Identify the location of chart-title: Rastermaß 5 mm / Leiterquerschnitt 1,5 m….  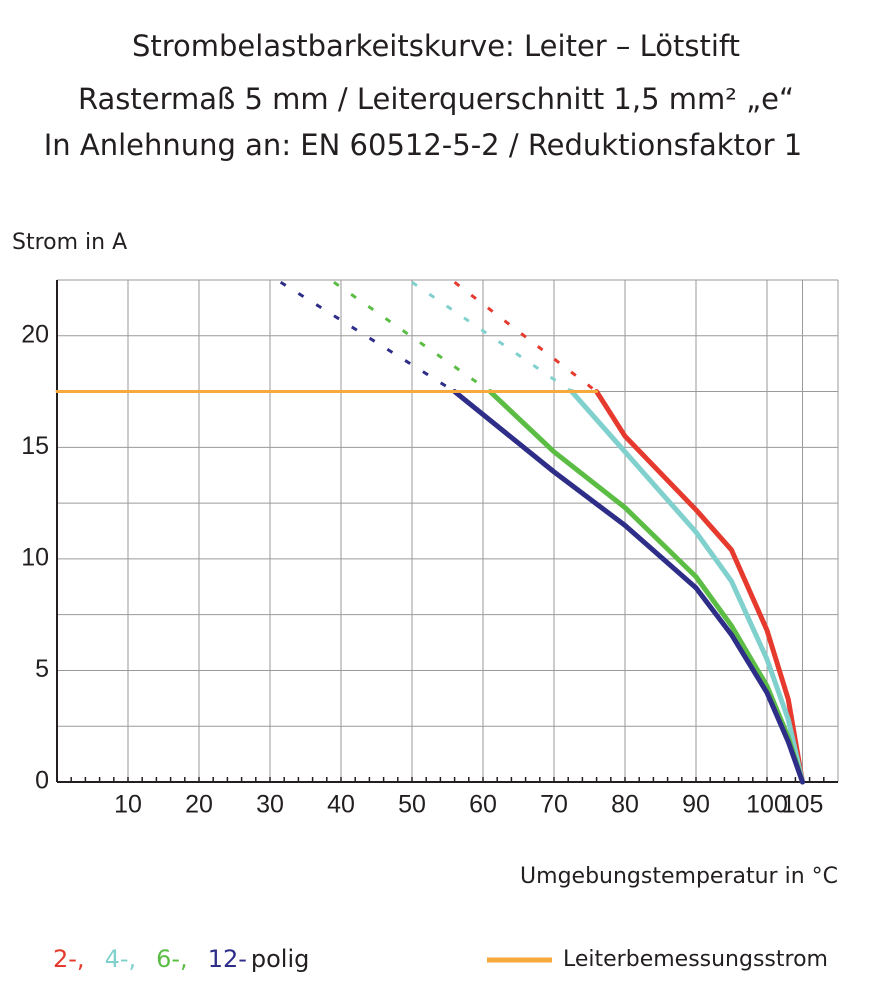
(436, 99).